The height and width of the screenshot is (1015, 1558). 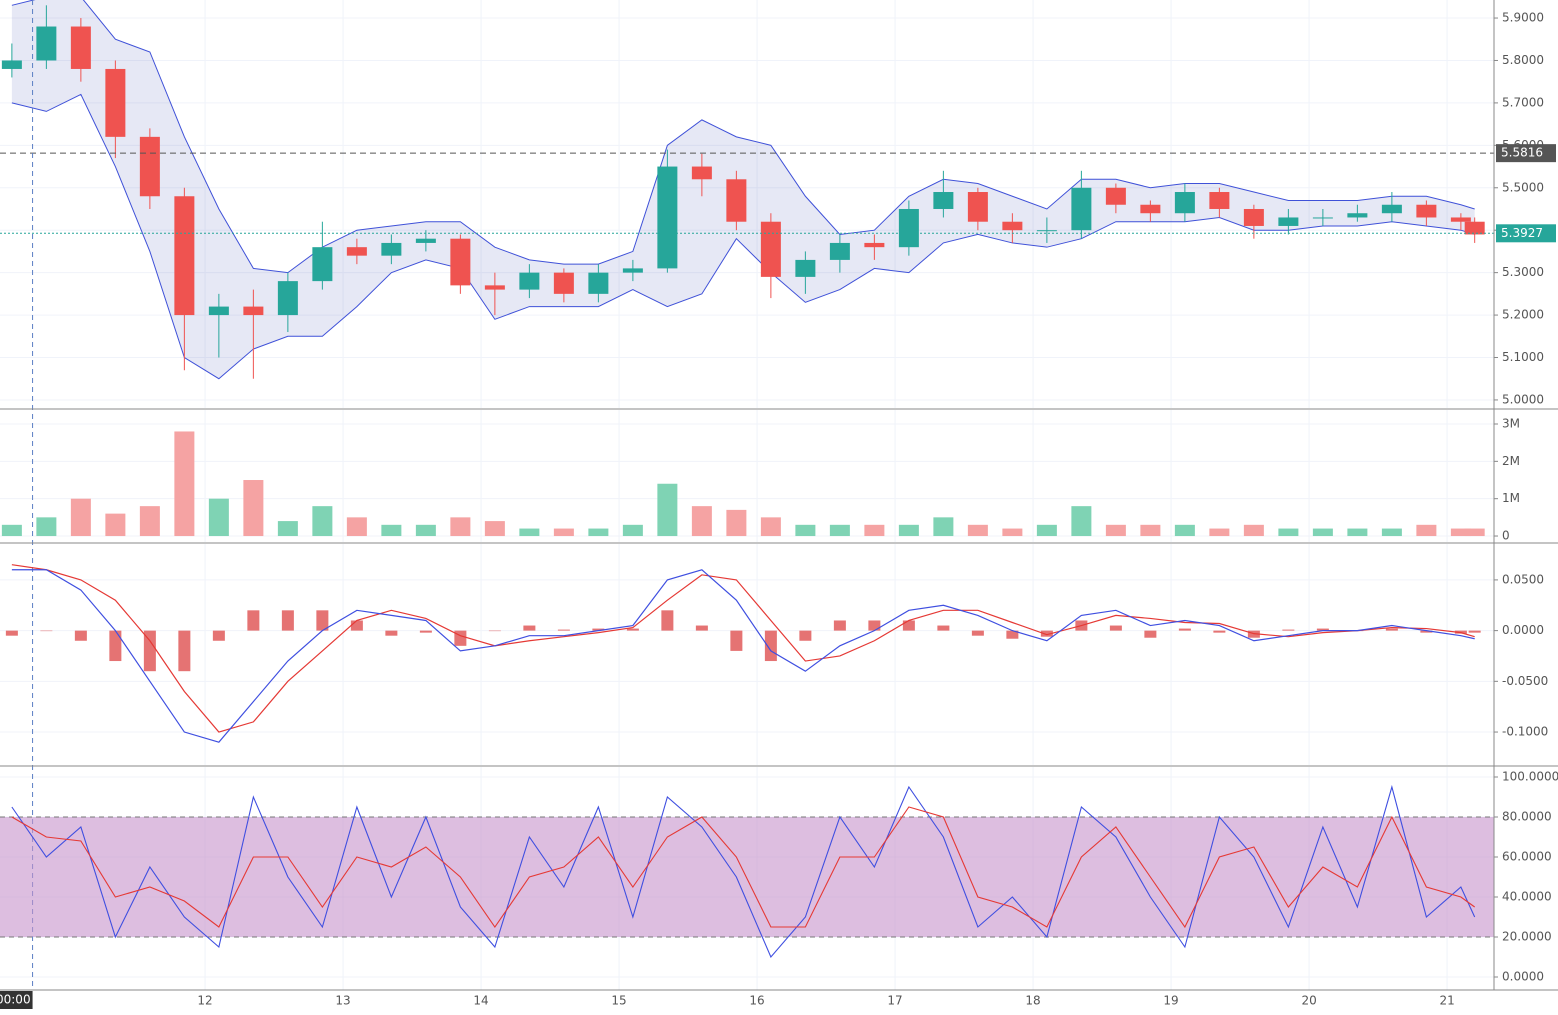 What do you see at coordinates (1530, 777) in the screenshot?
I see `y-tick-label: 100.0000` at bounding box center [1530, 777].